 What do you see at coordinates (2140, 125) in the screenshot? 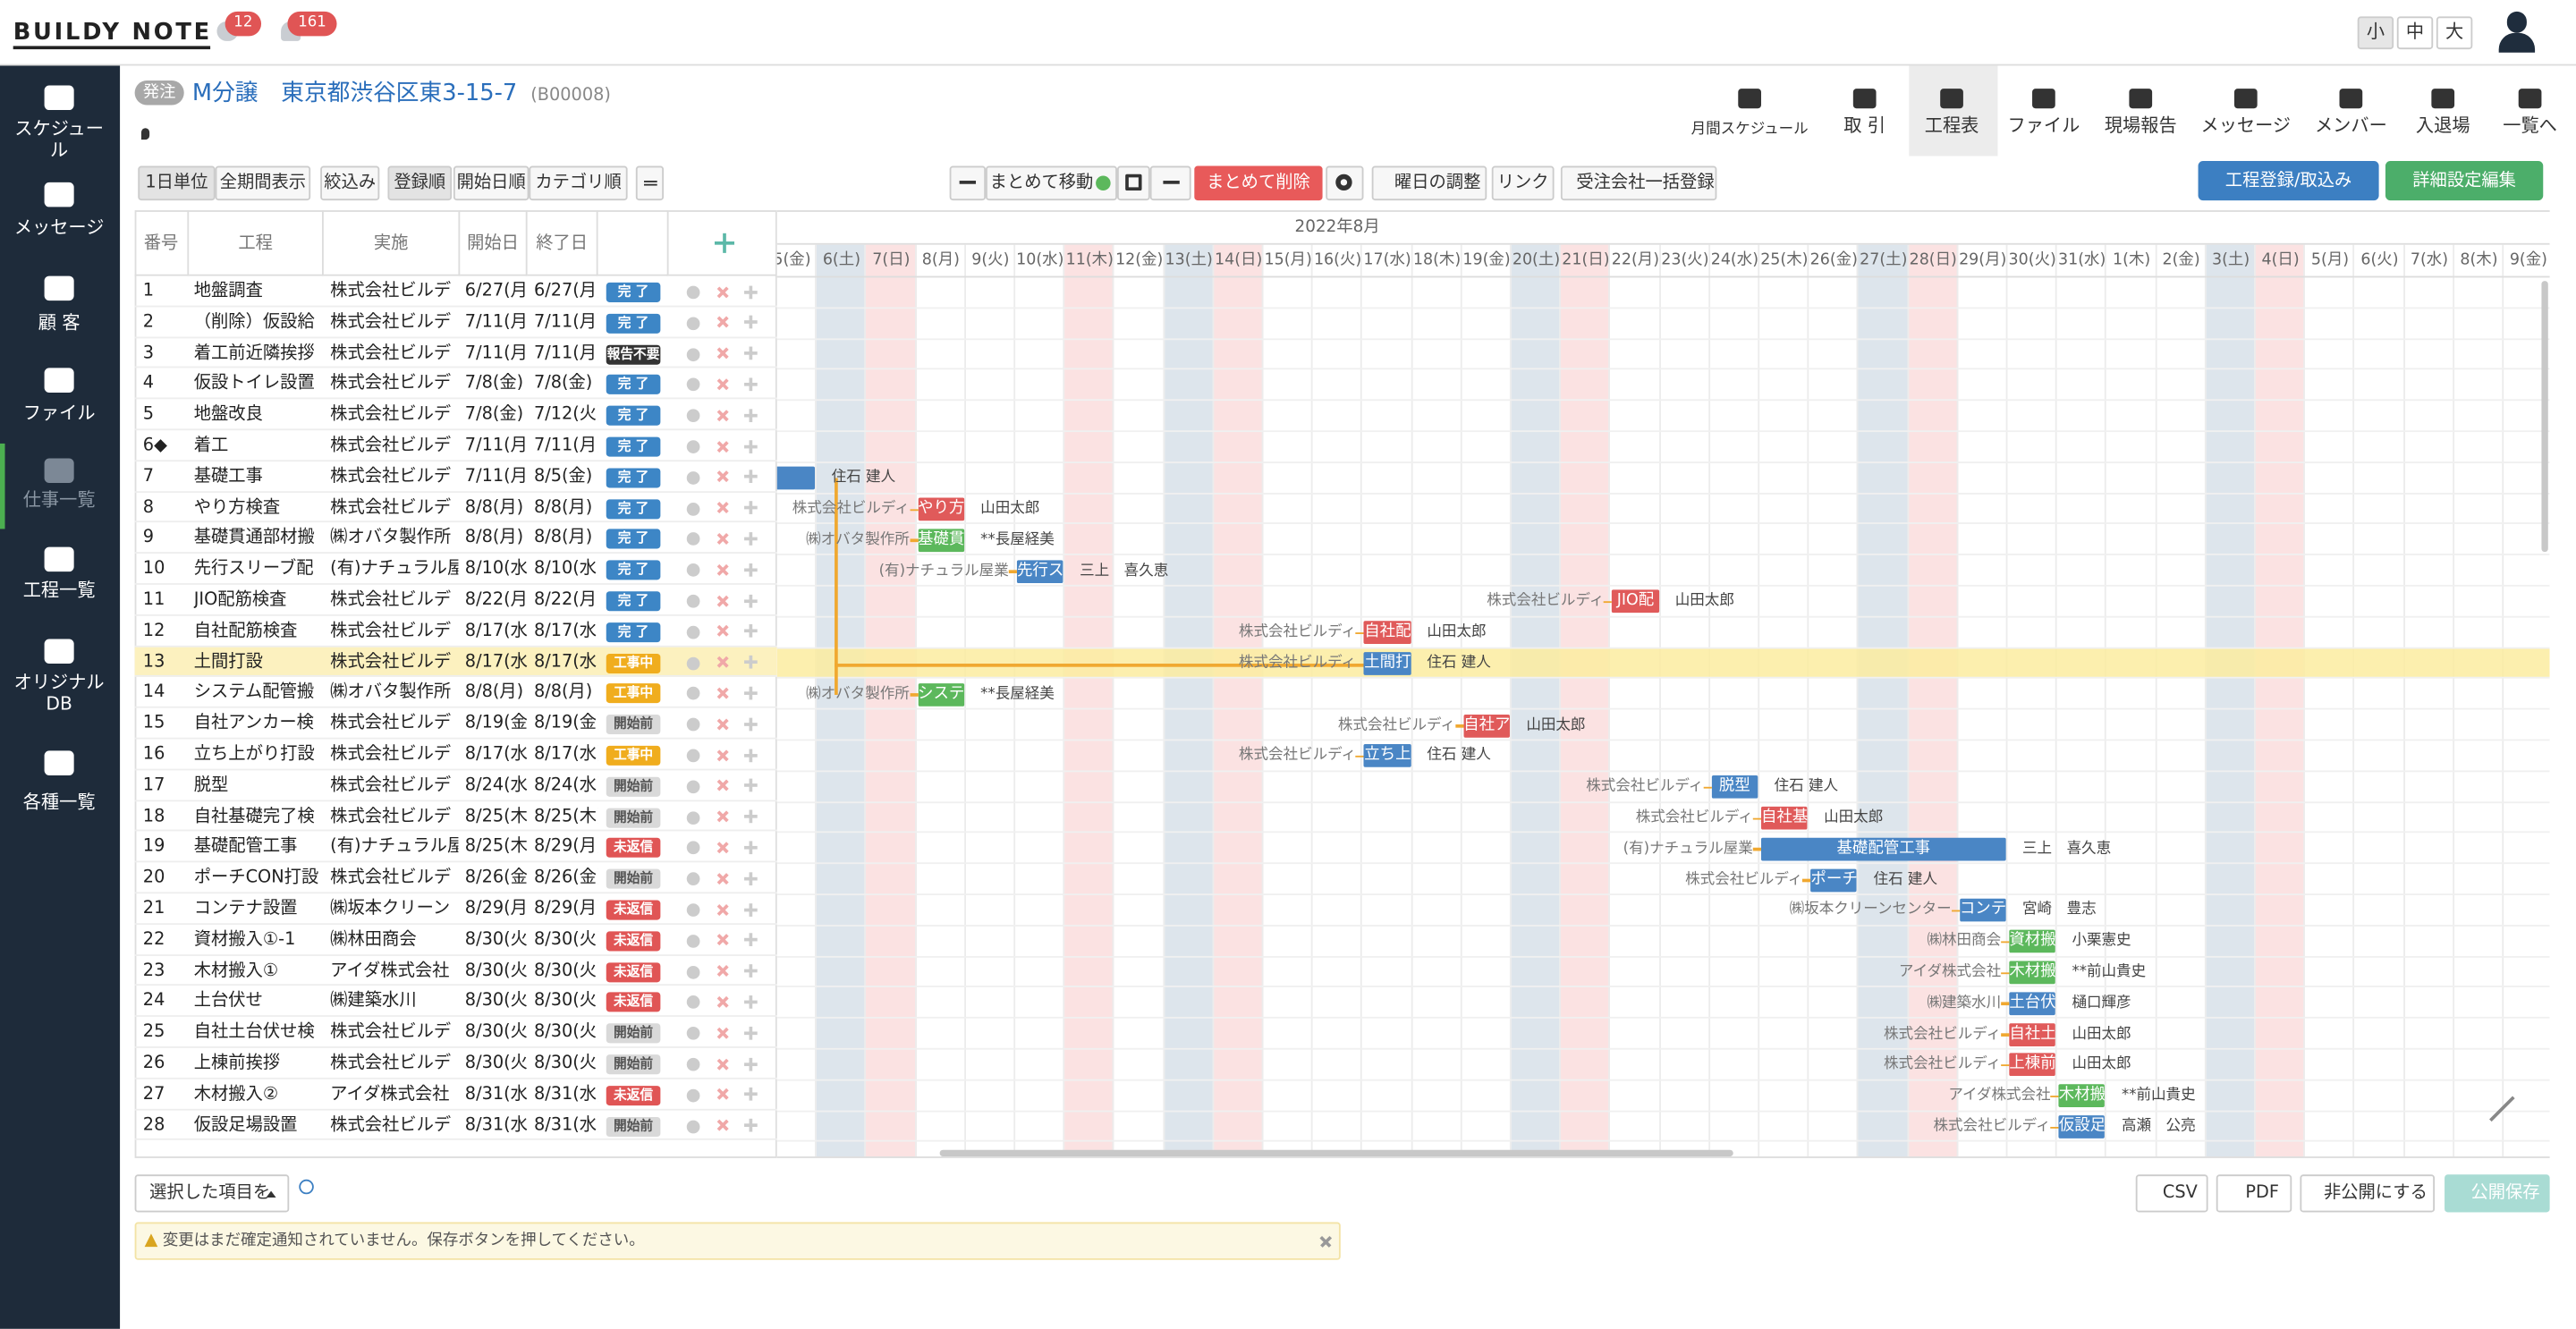
I see `tab: 現場報告` at bounding box center [2140, 125].